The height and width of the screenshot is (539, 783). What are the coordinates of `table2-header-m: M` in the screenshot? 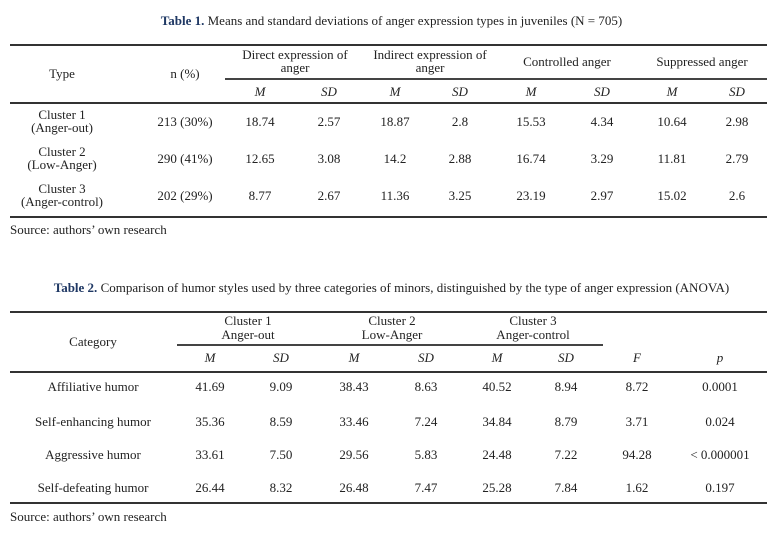 It's located at (210, 357).